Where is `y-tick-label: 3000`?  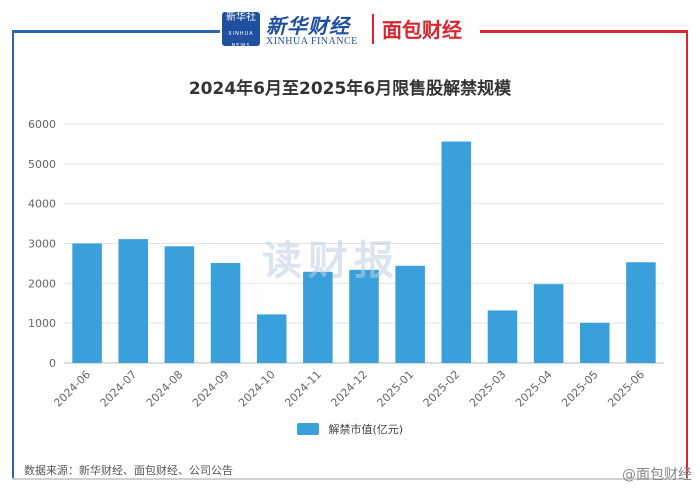
y-tick-label: 3000 is located at coordinates (42, 244).